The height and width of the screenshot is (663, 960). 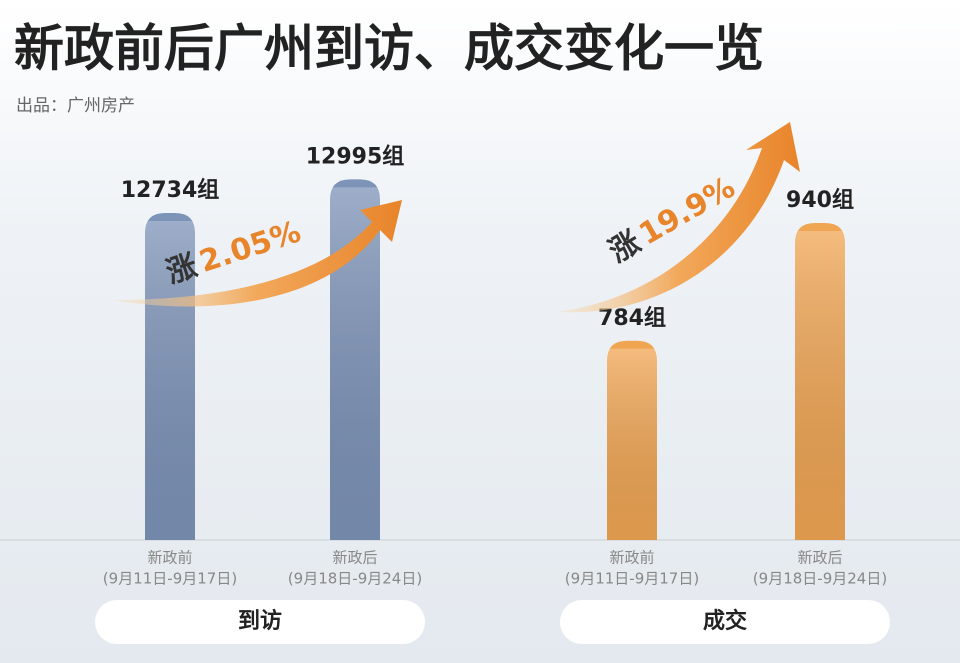 I want to click on value-label: 12734组, so click(x=170, y=190).